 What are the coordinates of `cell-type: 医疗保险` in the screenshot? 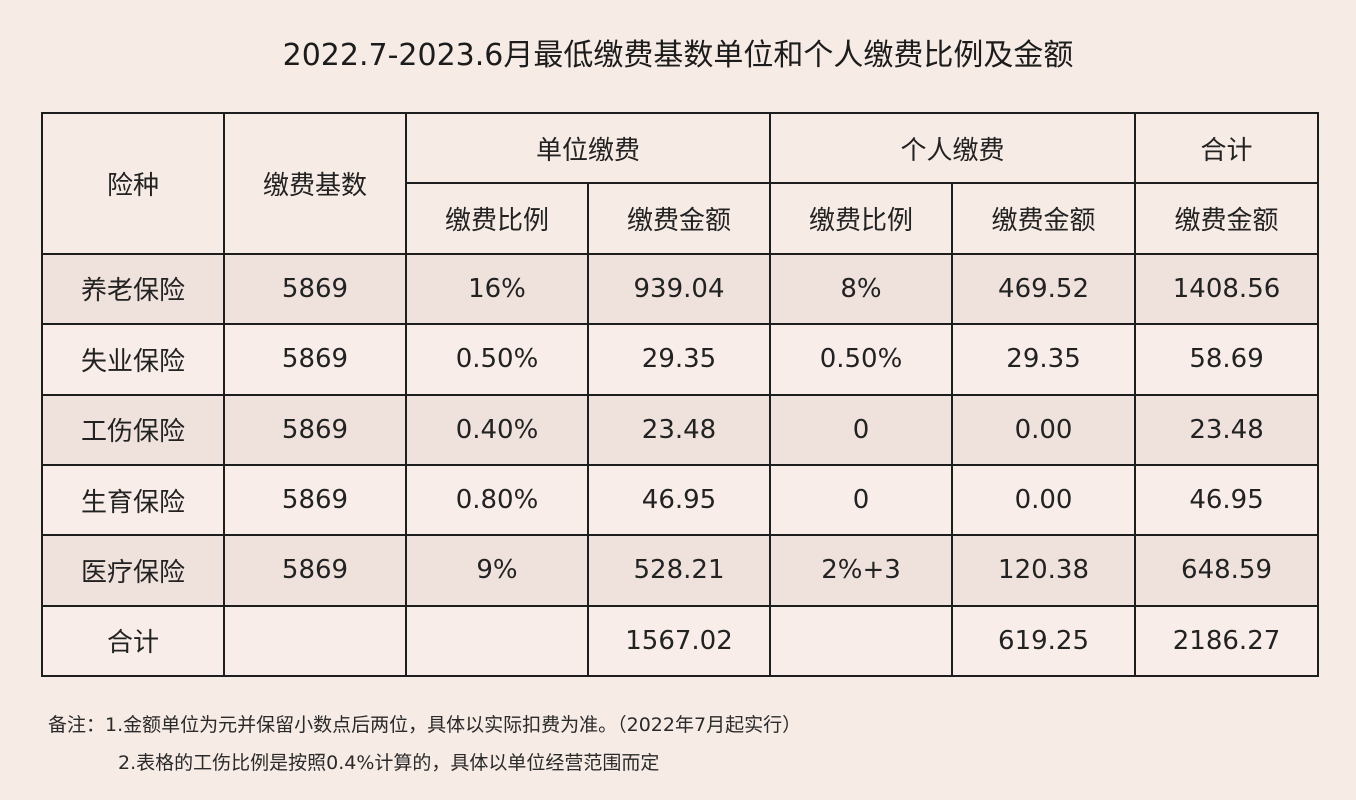 It's located at (133, 570).